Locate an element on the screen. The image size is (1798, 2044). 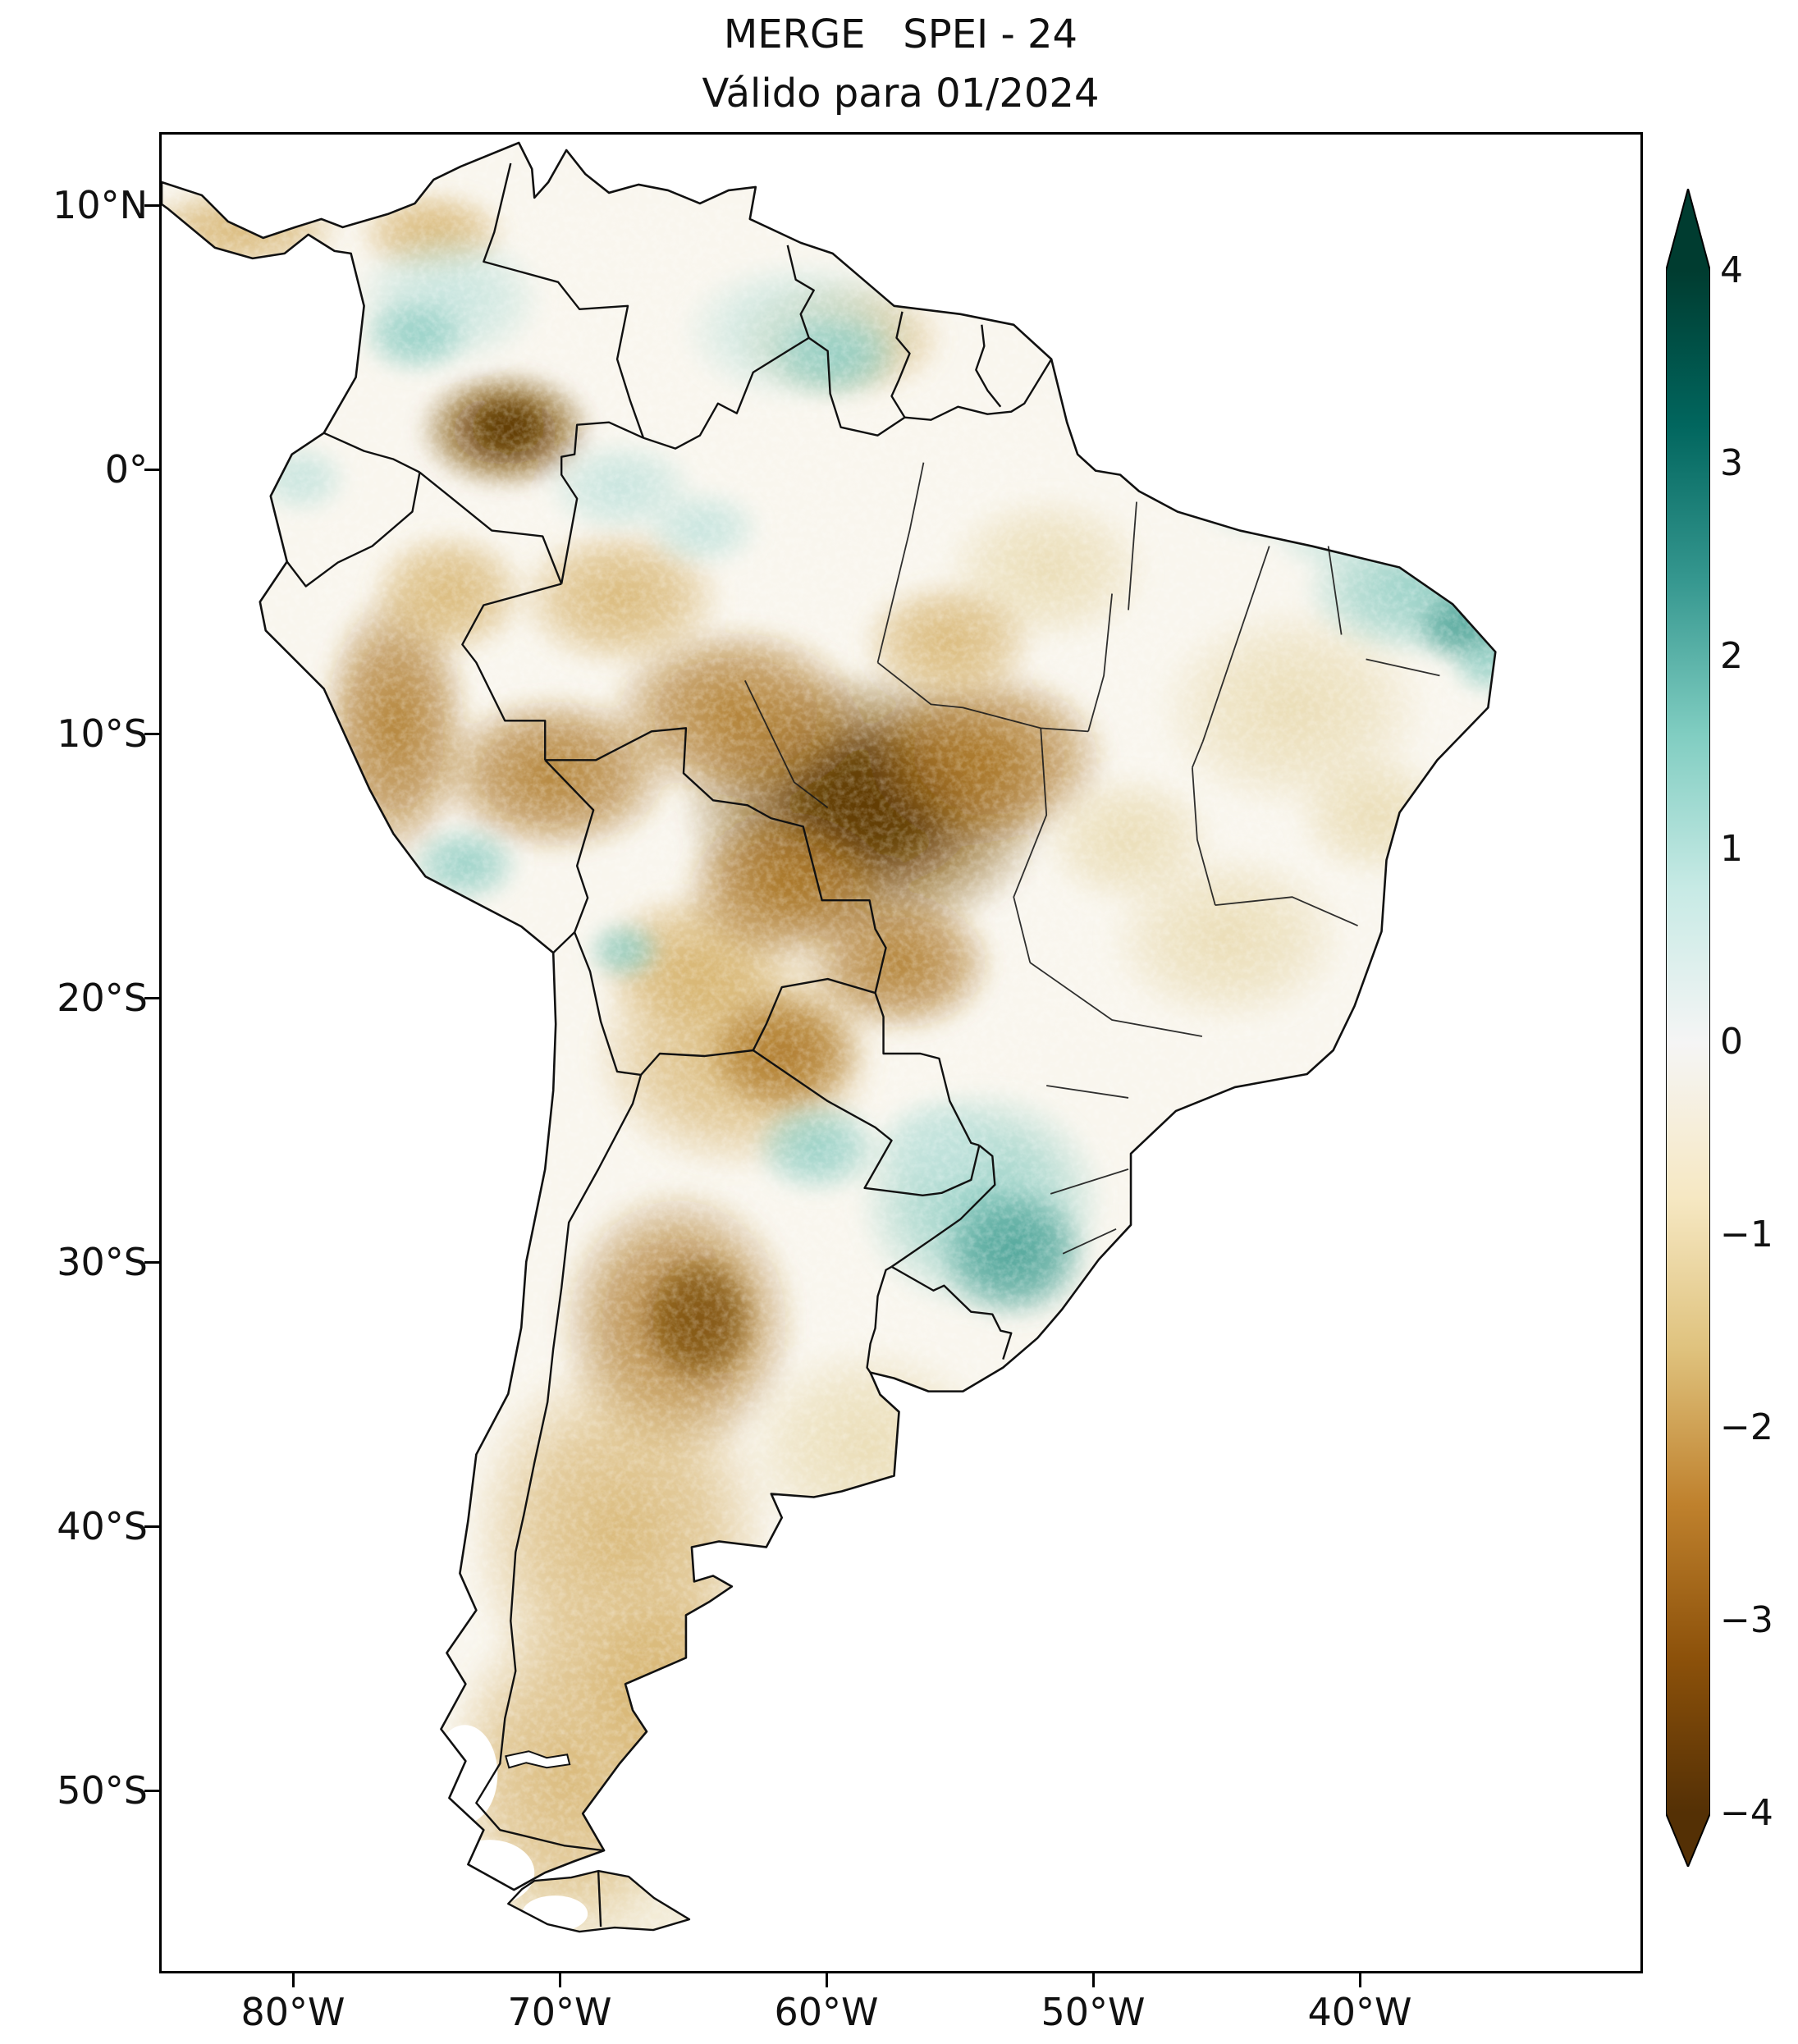
lat-tick-label-20s: 20°S is located at coordinates (102, 998).